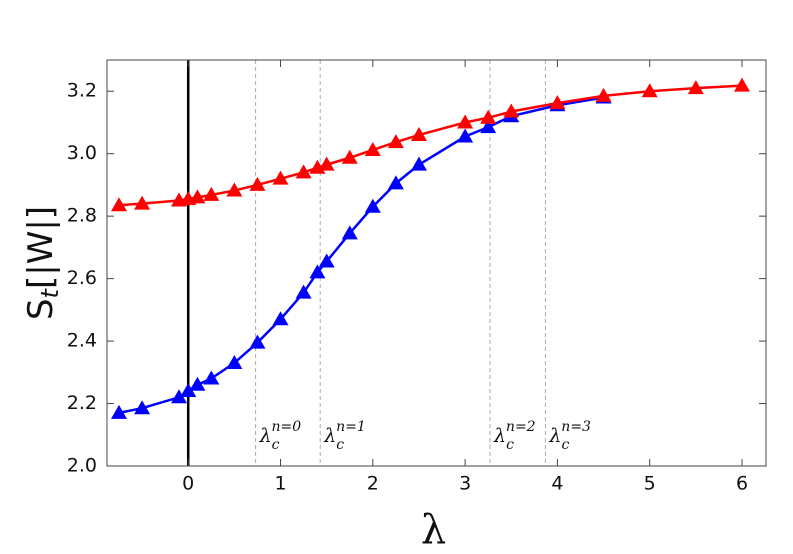 This screenshot has height=554, width=793. What do you see at coordinates (82, 91) in the screenshot?
I see `y-tick-label: 3.2` at bounding box center [82, 91].